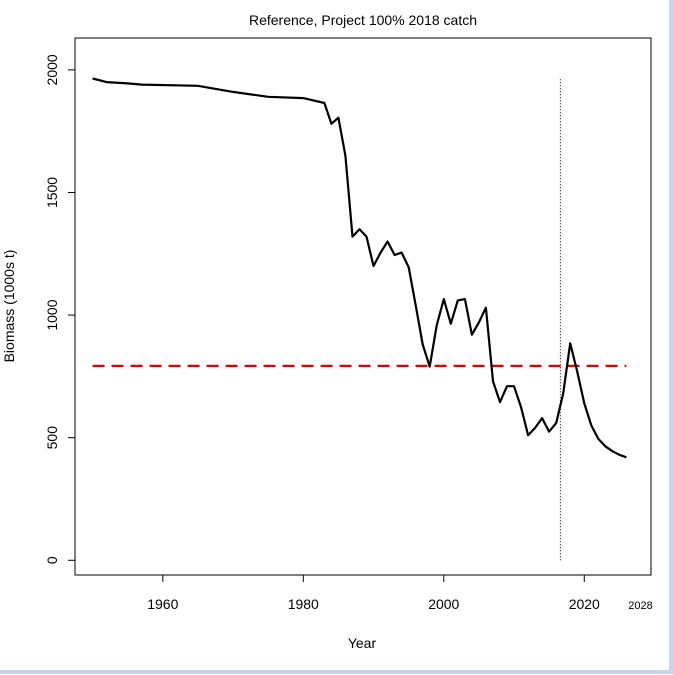  Describe the element at coordinates (303, 604) in the screenshot. I see `x-tick-label: 1980` at that location.